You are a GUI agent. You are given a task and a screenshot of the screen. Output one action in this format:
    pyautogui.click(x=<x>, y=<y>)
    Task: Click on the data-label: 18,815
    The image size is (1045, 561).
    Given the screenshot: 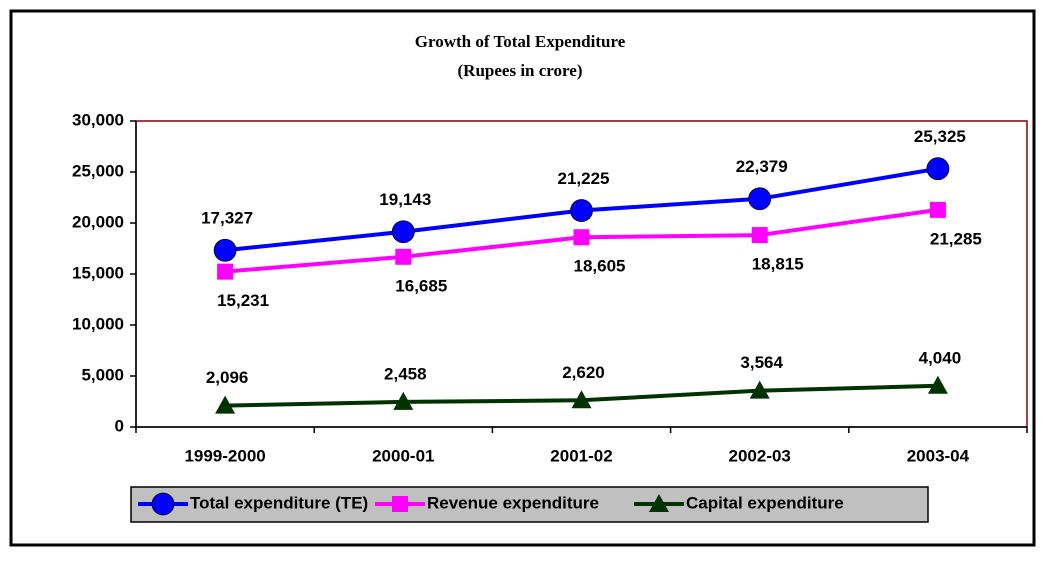 What is the action you would take?
    pyautogui.click(x=778, y=264)
    